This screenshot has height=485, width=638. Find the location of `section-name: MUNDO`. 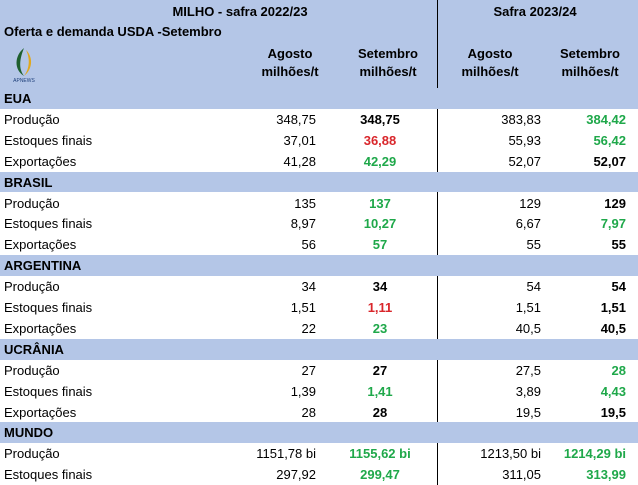

section-name: MUNDO is located at coordinates (29, 433).